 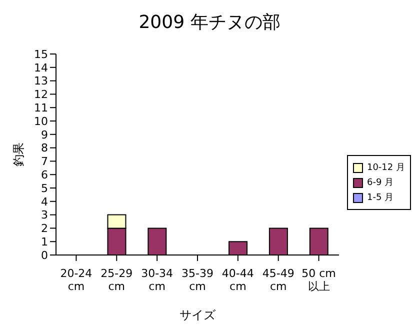 What do you see at coordinates (157, 280) in the screenshot?
I see `x-tick-label: 30-34 cm` at bounding box center [157, 280].